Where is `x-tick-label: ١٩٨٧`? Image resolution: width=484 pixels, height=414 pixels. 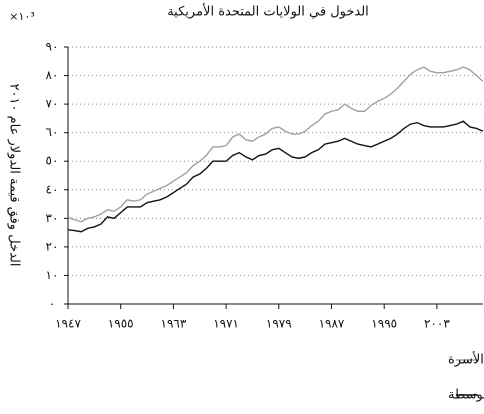 x-tick-label: ١٩٨٧ is located at coordinates (332, 324).